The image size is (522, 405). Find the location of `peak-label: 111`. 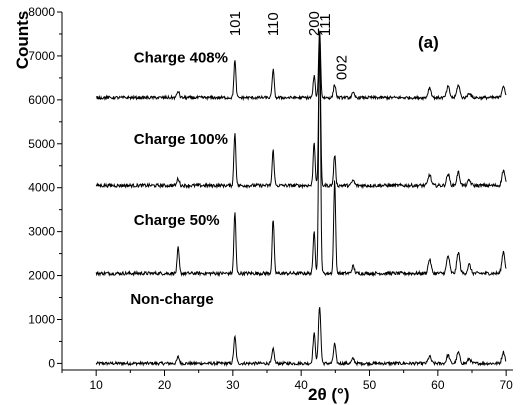

peak-label: 111 is located at coordinates (325, 24).